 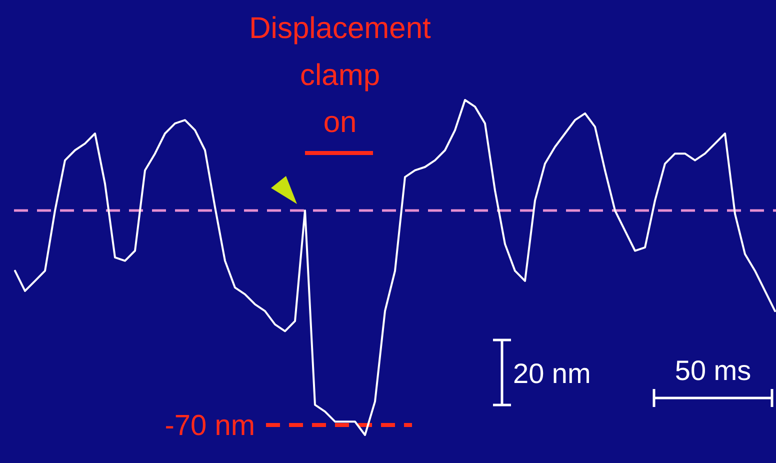 What do you see at coordinates (552, 373) in the screenshot?
I see `annotation: 20 nm` at bounding box center [552, 373].